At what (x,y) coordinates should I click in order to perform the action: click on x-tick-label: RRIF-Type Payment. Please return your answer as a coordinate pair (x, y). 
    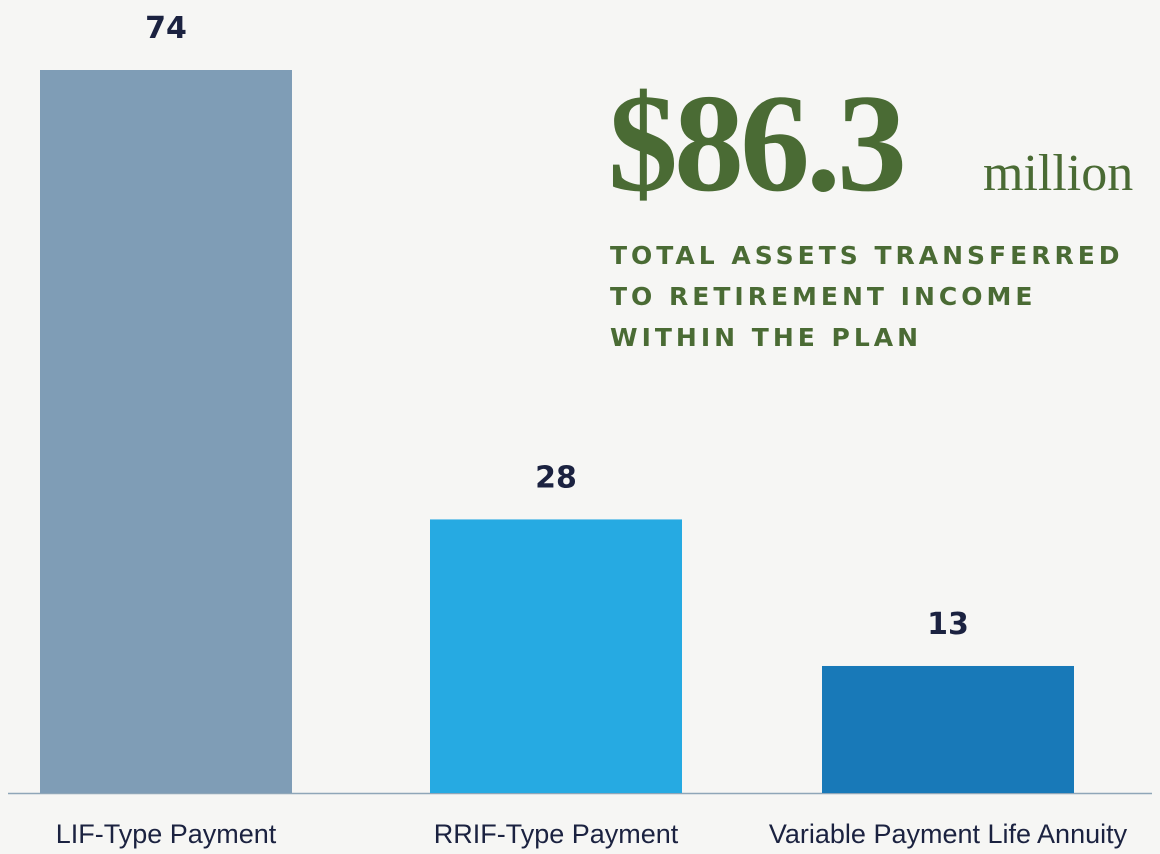
    Looking at the image, I should click on (556, 834).